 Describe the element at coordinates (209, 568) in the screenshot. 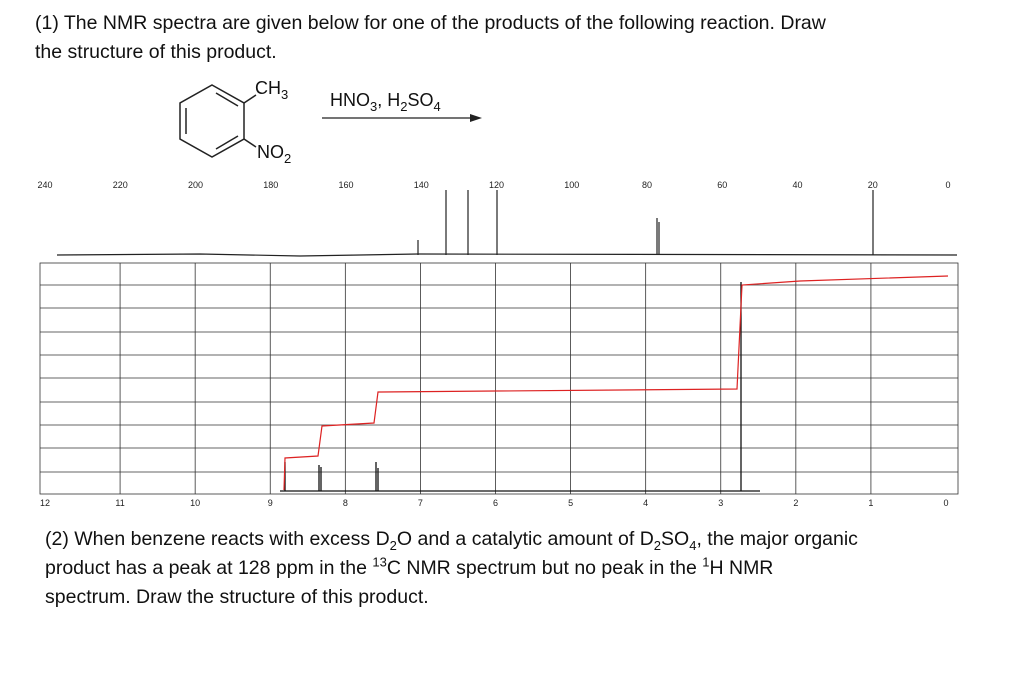

I see `text: product has a peak at 128 ppm in the` at that location.